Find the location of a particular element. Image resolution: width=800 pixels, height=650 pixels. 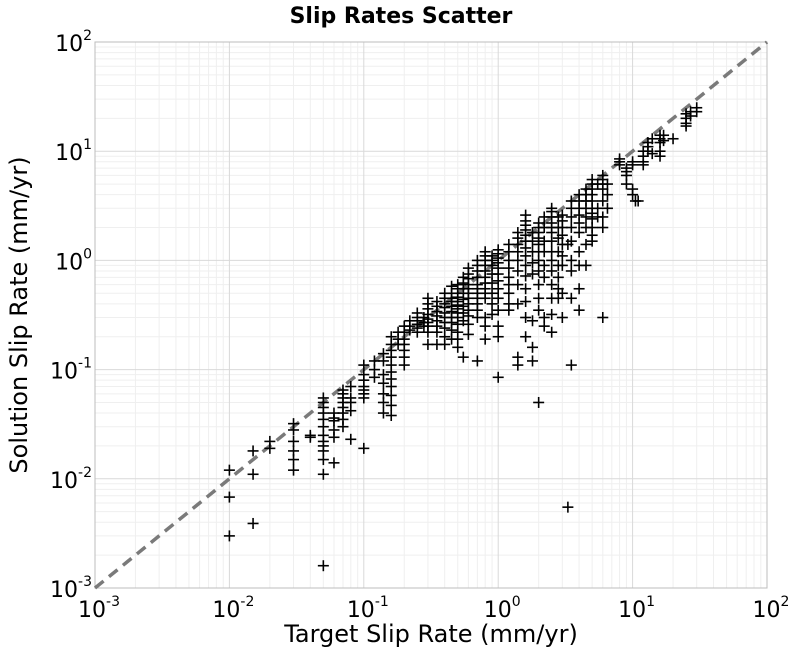

x-axis-tick-labels: 10⁻³ 10⁻² 10⁻¹ 10⁰ 10¹ 10² is located at coordinates (433, 608).